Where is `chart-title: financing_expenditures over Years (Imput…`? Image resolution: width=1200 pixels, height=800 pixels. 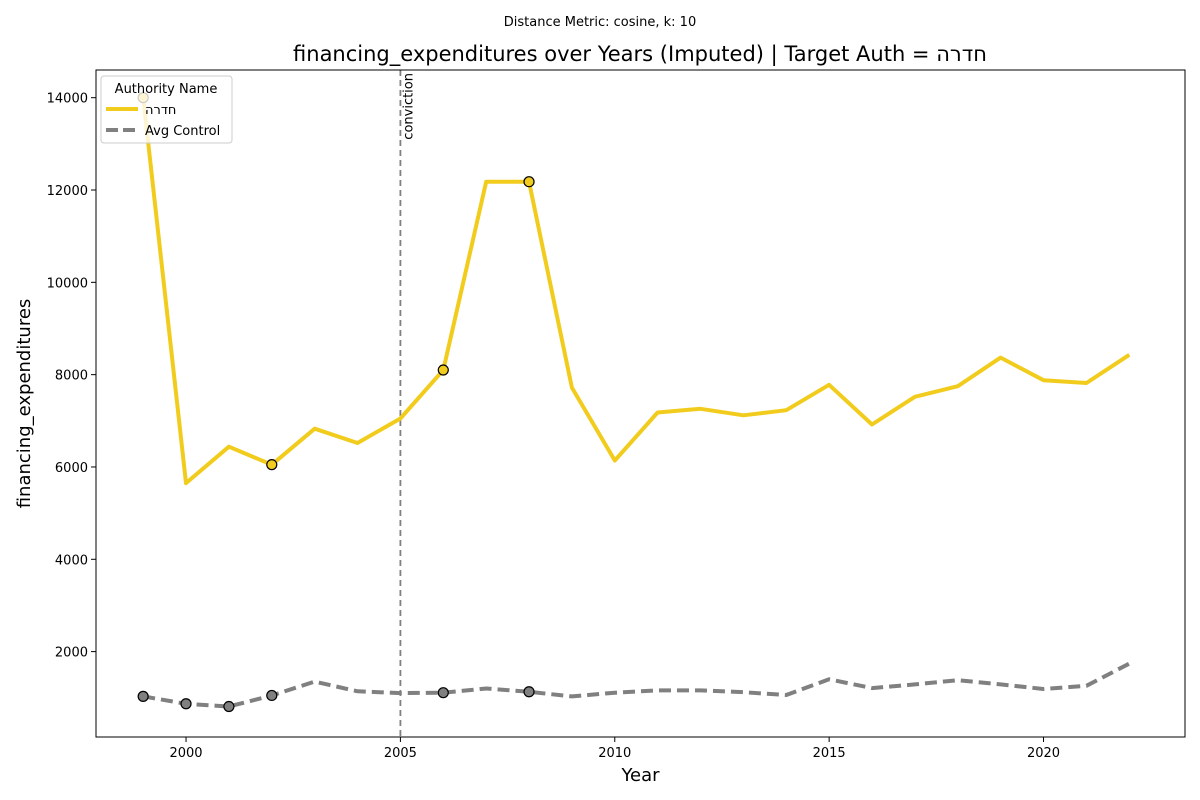 chart-title: financing_expenditures over Years (Imput… is located at coordinates (640, 54).